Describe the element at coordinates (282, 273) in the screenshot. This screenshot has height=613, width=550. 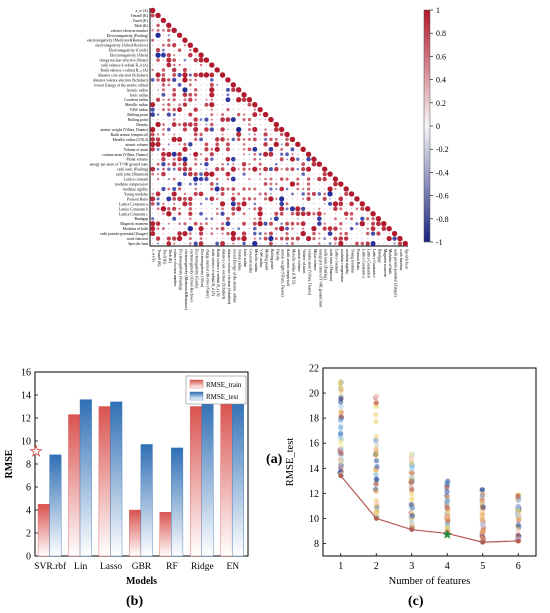
I see `heatmap-col-label: atomic weight (Villars, Daams)` at that location.